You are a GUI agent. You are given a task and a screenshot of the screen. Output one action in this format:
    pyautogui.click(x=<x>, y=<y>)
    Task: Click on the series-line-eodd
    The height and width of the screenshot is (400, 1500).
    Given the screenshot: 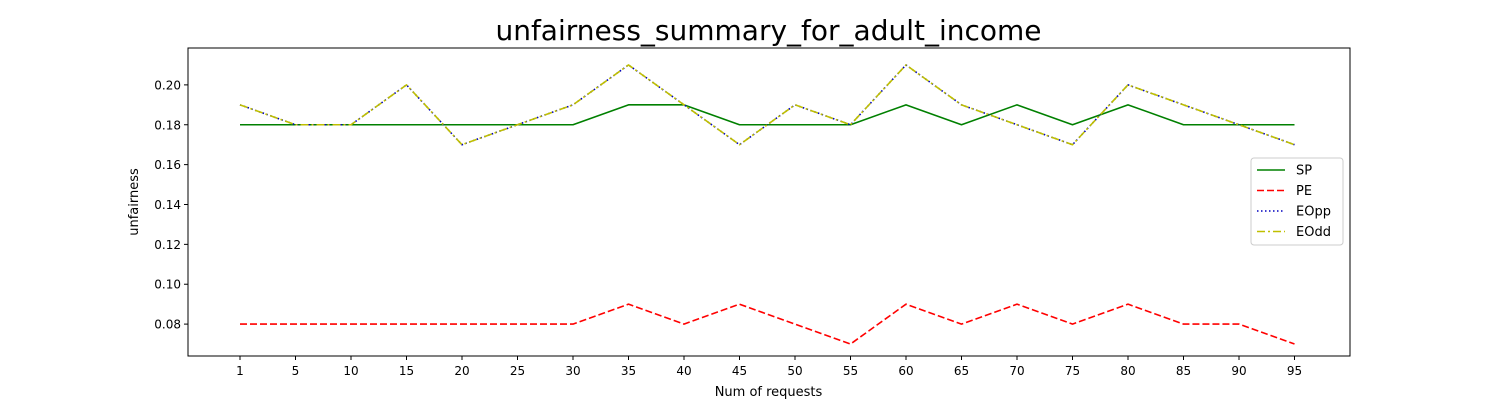 What is the action you would take?
    pyautogui.click(x=767, y=105)
    